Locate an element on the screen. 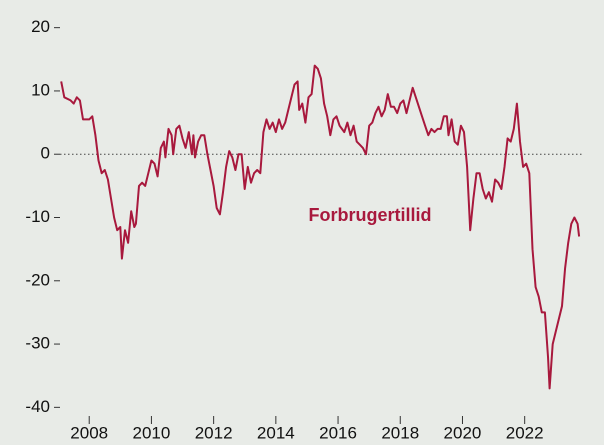 This screenshot has width=604, height=445. y-tick-label: -20 is located at coordinates (37, 279).